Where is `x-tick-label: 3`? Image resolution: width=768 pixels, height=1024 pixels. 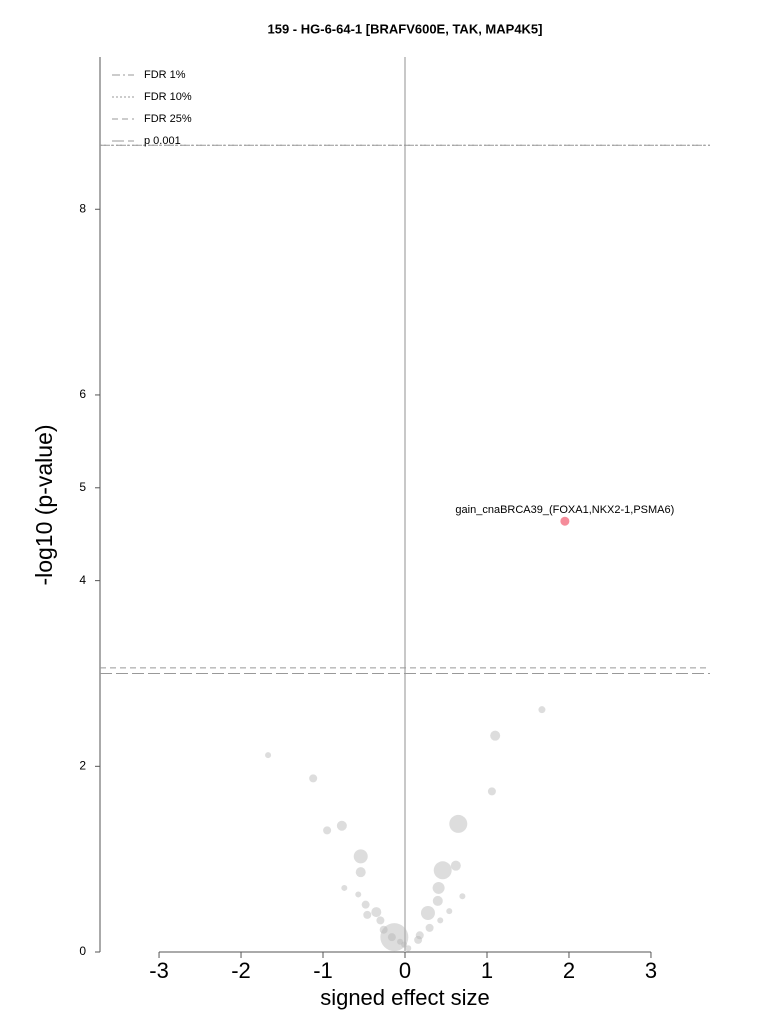 x-tick-label: 3 is located at coordinates (651, 970).